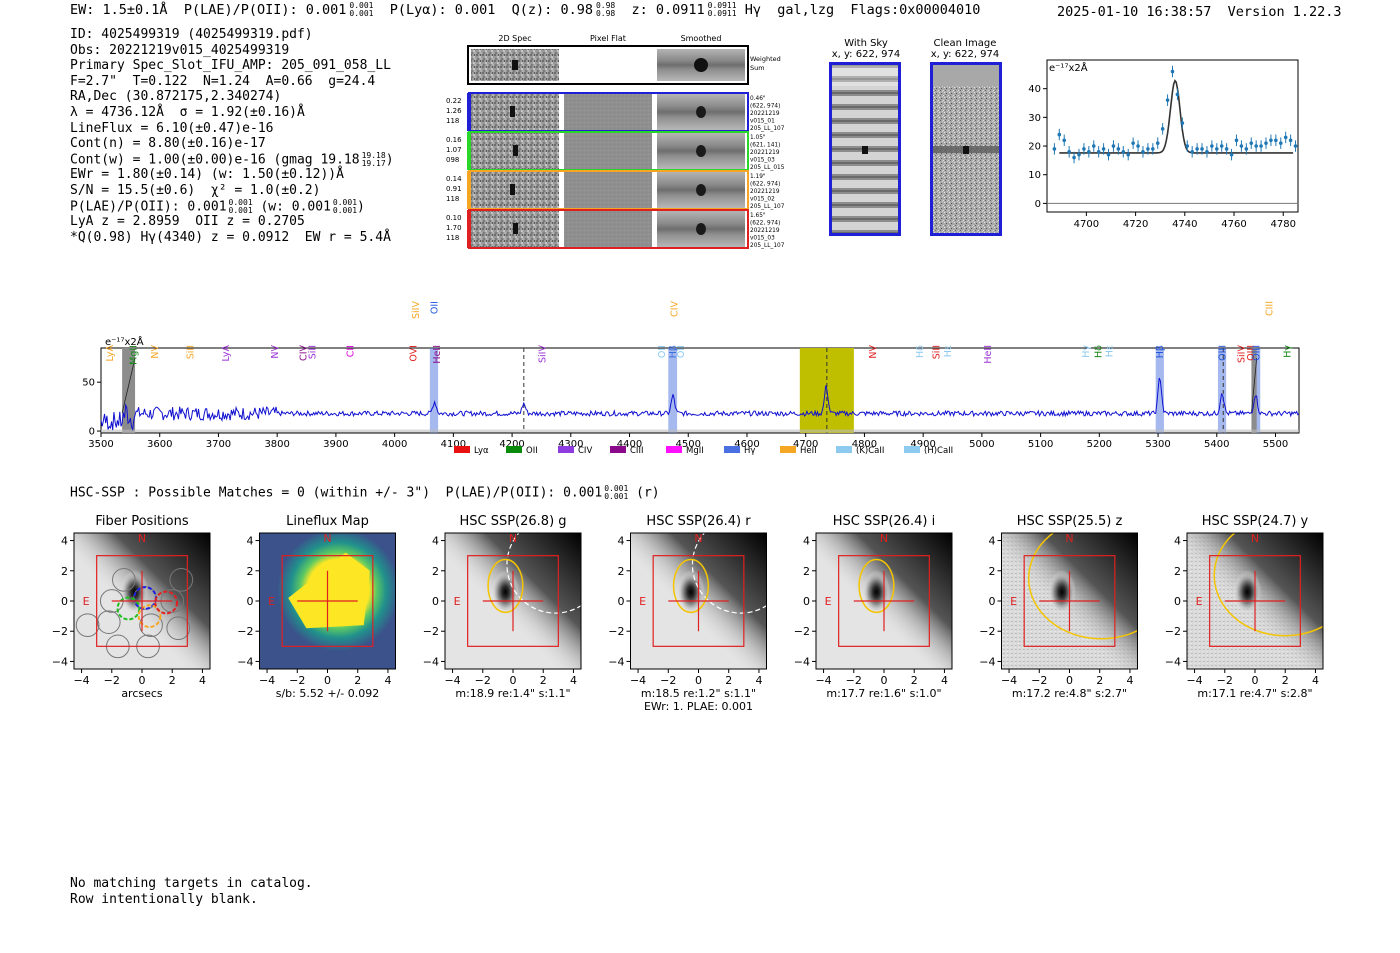 The height and width of the screenshot is (953, 1400). I want to click on spectrum-masked-hatch, so click(128, 385).